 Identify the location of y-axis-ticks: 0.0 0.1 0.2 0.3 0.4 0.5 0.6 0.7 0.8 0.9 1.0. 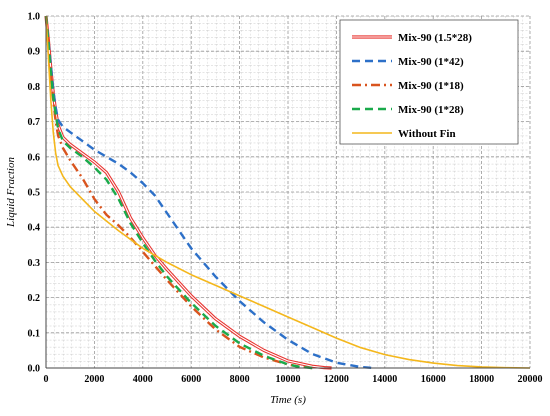
(34, 193).